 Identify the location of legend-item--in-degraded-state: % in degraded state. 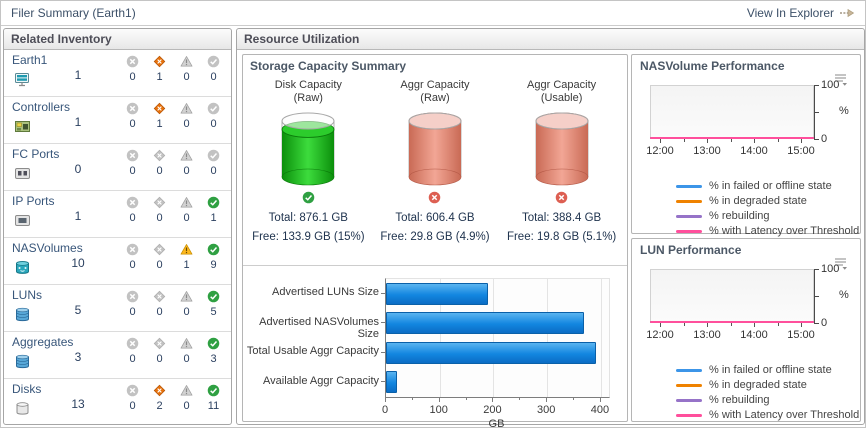
(741, 385).